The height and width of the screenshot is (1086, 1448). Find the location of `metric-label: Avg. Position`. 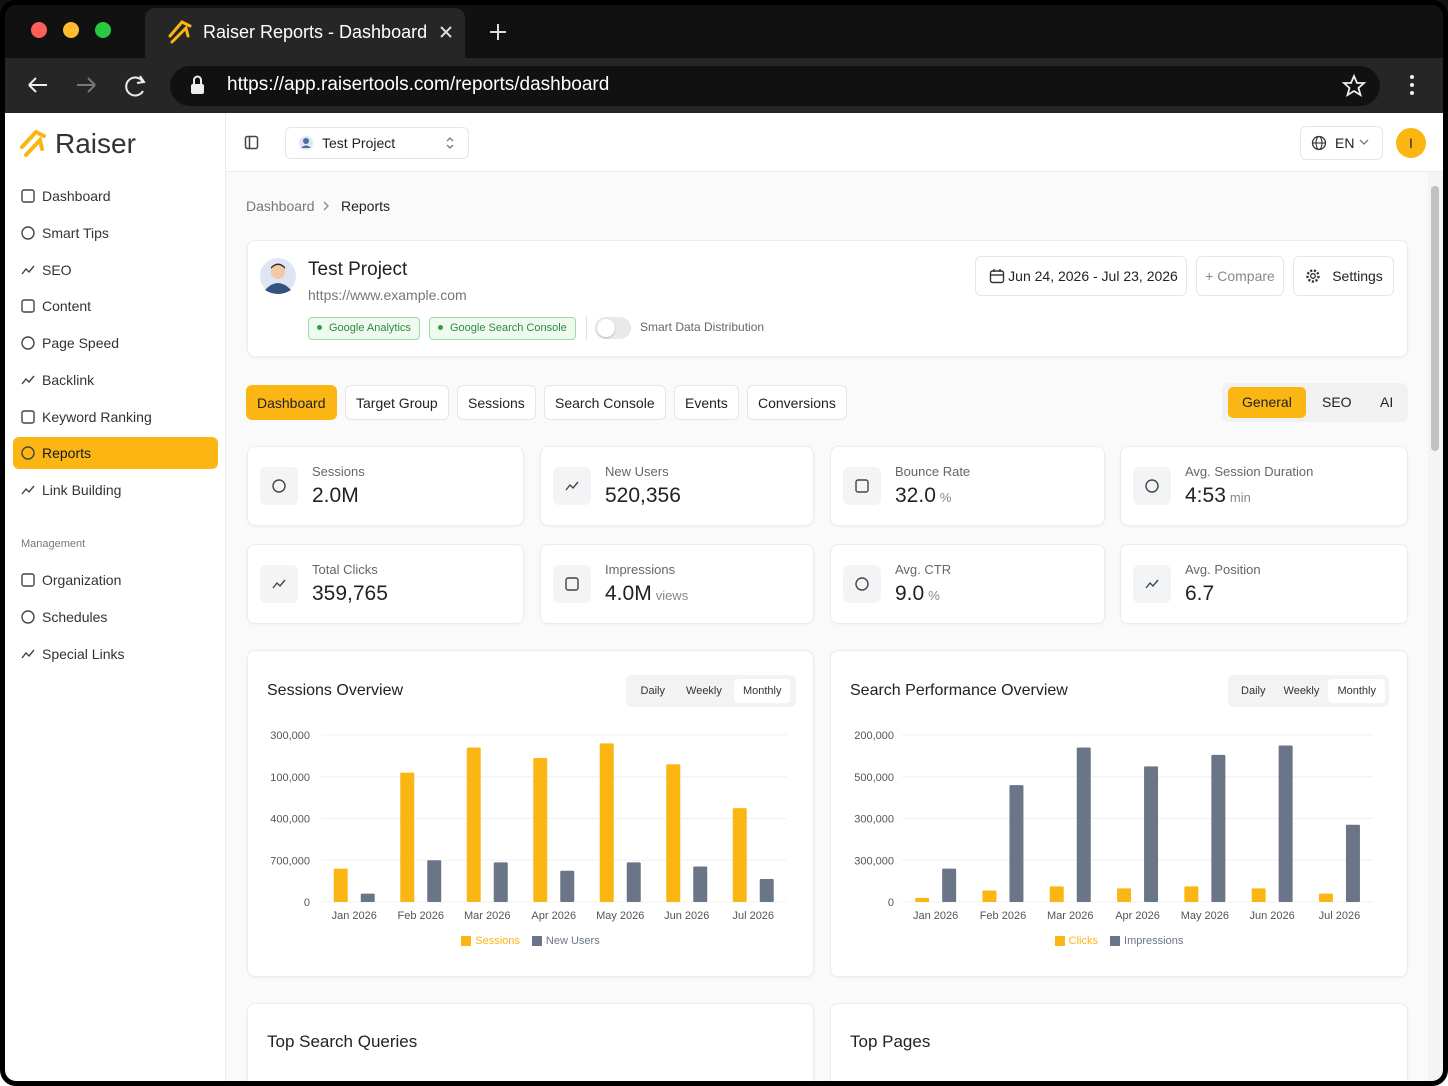

metric-label: Avg. Position is located at coordinates (1223, 569).